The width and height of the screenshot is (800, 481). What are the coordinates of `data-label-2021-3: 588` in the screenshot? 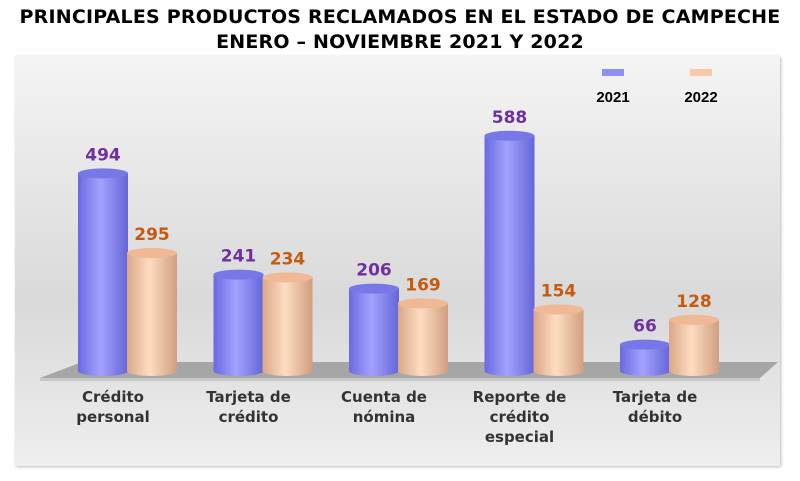 It's located at (510, 118).